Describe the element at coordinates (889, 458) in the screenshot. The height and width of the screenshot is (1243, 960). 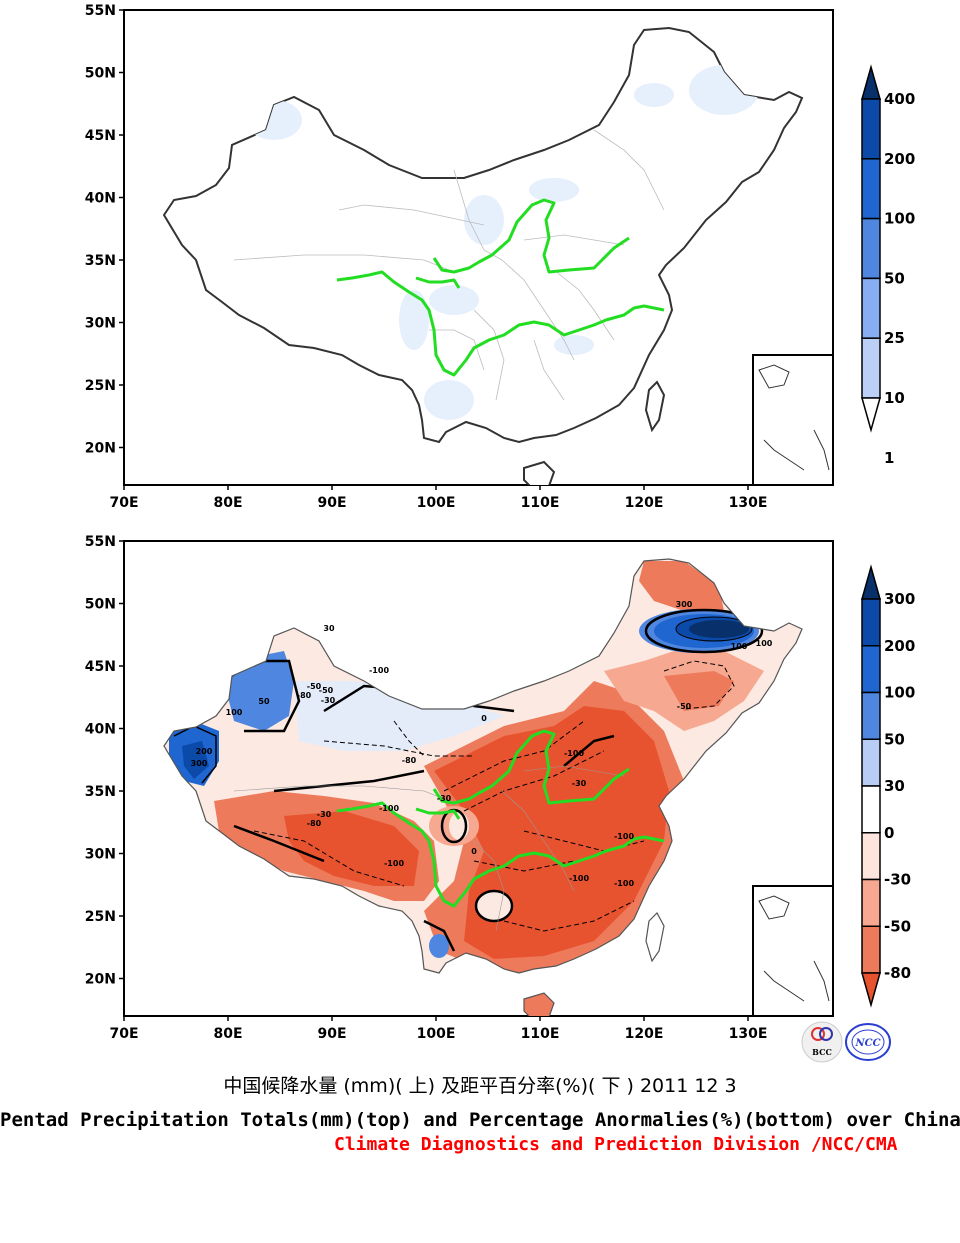
I see `colorbar-label: 1` at that location.